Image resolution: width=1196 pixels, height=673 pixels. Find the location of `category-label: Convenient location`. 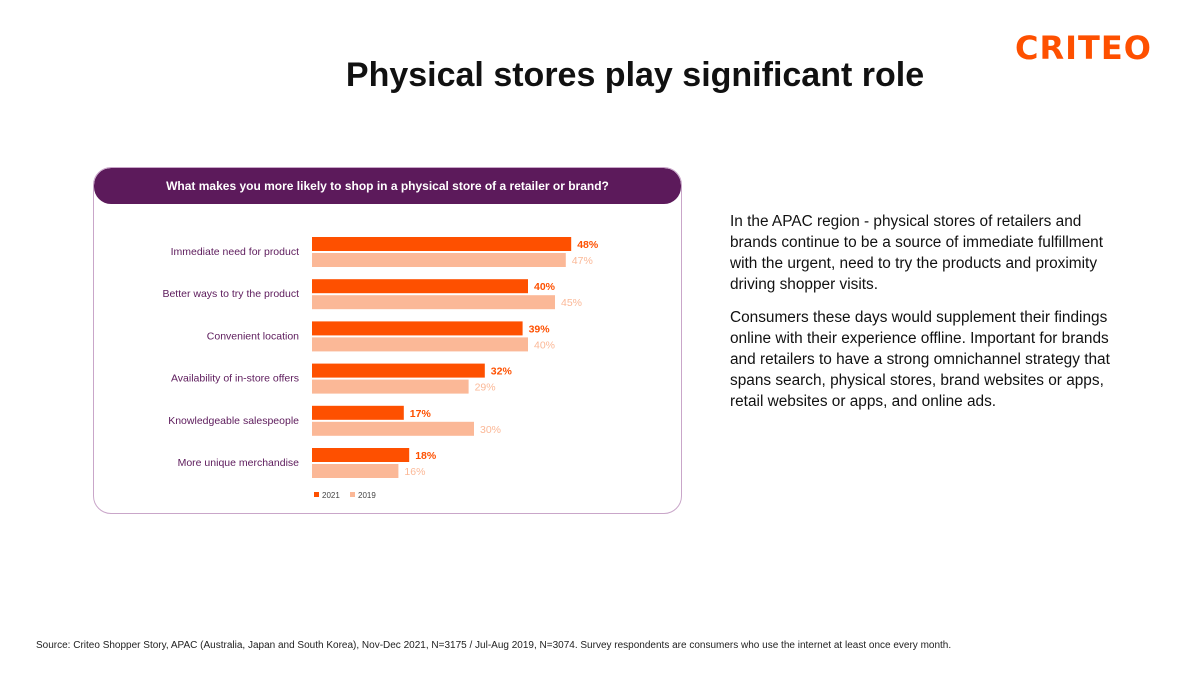

category-label: Convenient location is located at coordinates (253, 336).